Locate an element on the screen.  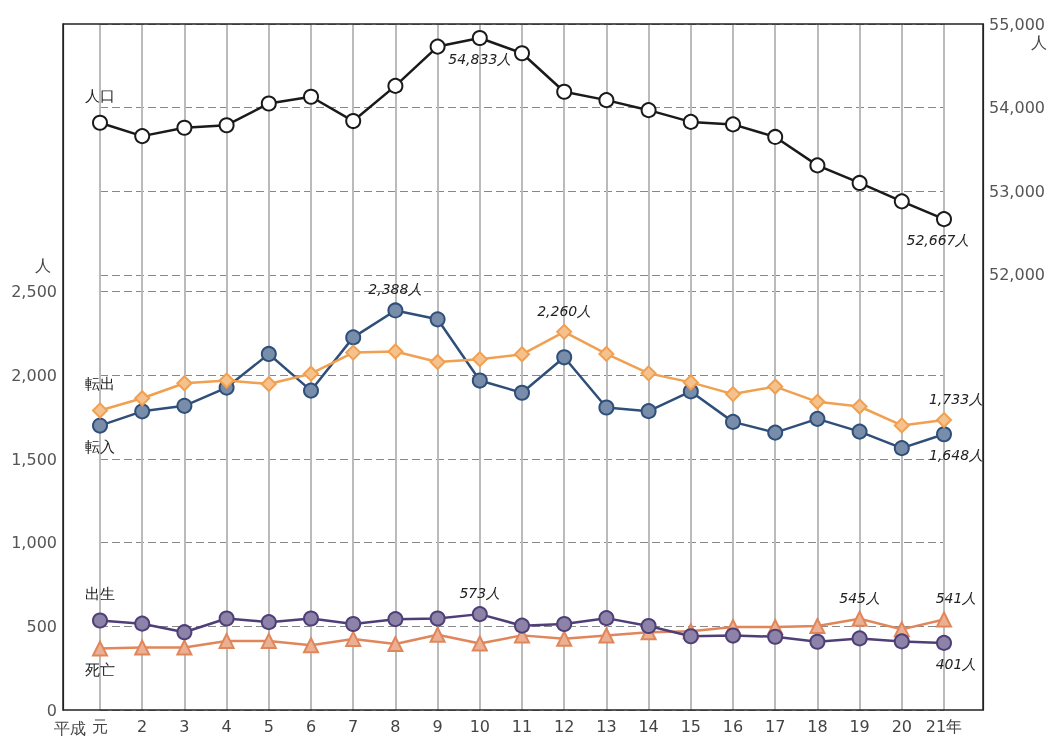
x-tick-label: 3 is located at coordinates (184, 726).